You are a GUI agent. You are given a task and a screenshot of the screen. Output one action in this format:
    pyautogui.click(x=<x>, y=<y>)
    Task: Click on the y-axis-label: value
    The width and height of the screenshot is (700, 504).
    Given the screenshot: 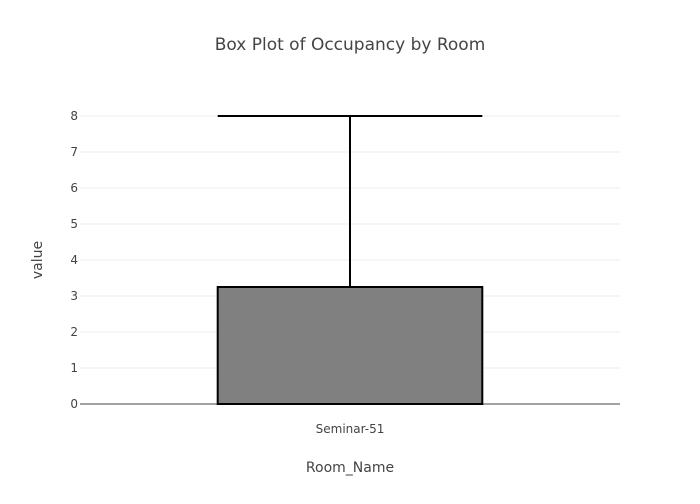 What is the action you would take?
    pyautogui.click(x=38, y=260)
    